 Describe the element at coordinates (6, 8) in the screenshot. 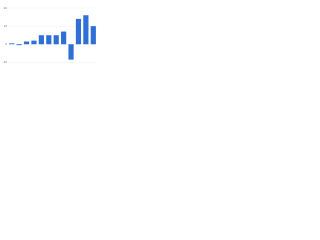

I see `y-tick-label: 20` at that location.